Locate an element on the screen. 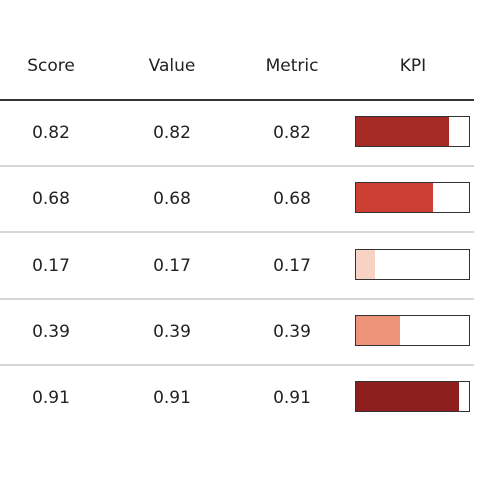  header-value: Value is located at coordinates (172, 66).